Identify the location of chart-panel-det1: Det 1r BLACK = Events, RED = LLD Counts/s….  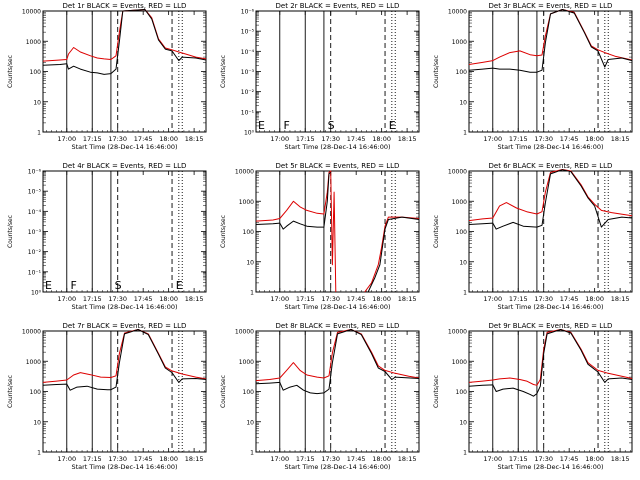
(107, 76).